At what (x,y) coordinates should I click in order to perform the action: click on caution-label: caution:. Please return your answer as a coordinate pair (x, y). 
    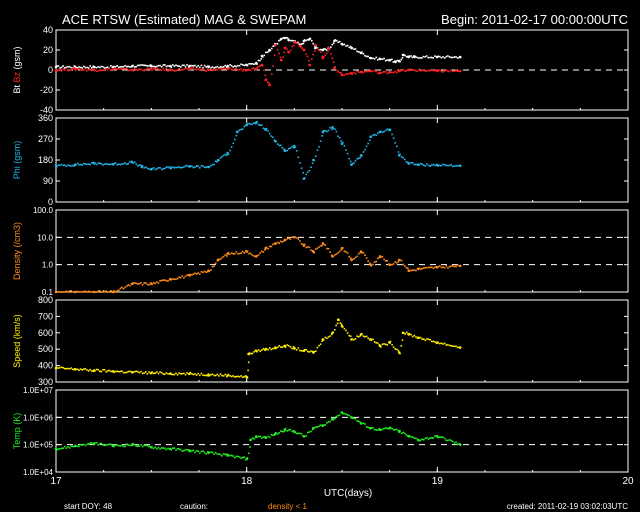
    Looking at the image, I should click on (194, 506).